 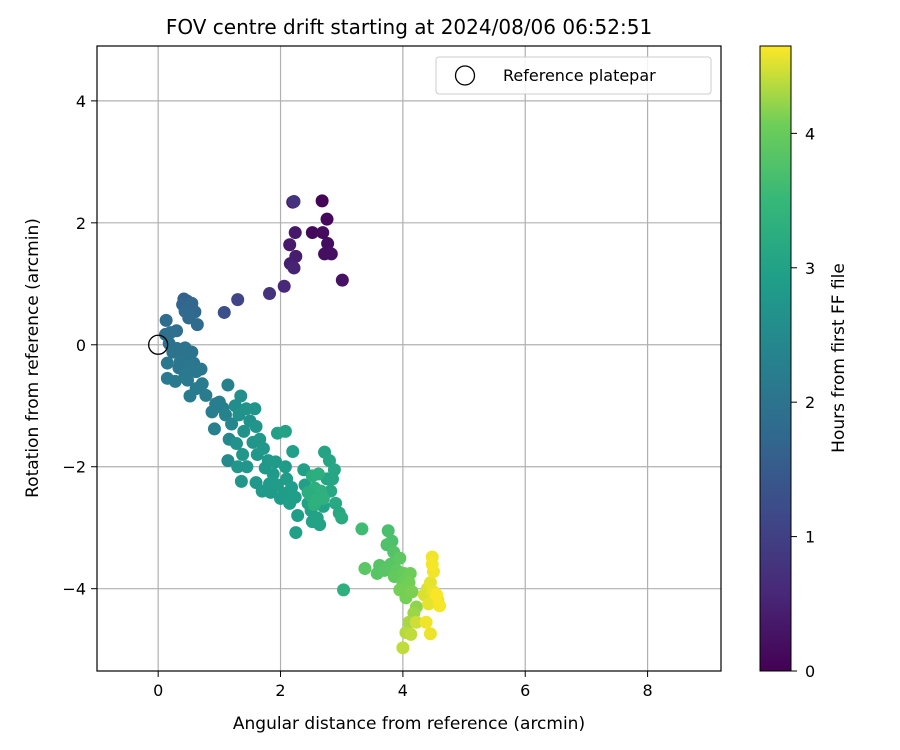 I want to click on x-axis-ticks: 0 2 4 6 8, so click(x=403, y=685).